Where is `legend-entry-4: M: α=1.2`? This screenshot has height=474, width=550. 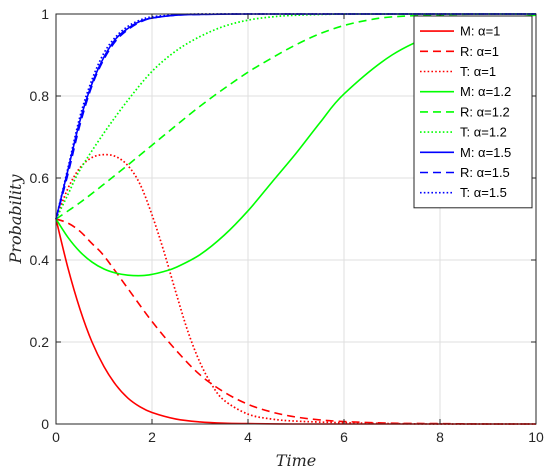 legend-entry-4: M: α=1.2 is located at coordinates (485, 91).